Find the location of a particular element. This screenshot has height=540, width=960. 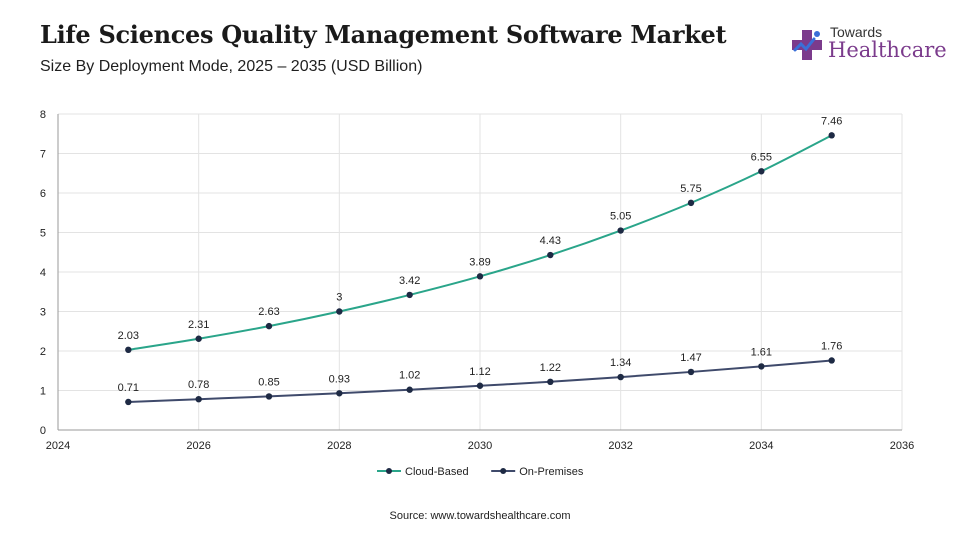

y-axis-ticks: 0 1 2 3 4 5 6 7 8 is located at coordinates (43, 273).